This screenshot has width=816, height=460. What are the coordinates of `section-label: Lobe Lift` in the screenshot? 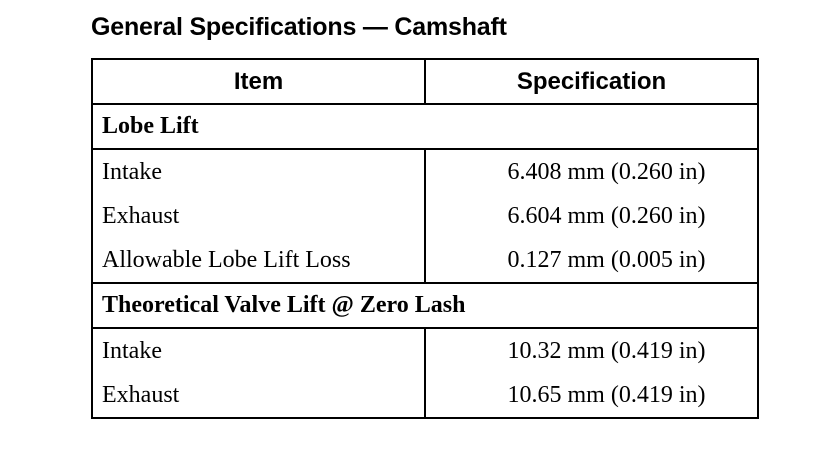 It's located at (425, 126).